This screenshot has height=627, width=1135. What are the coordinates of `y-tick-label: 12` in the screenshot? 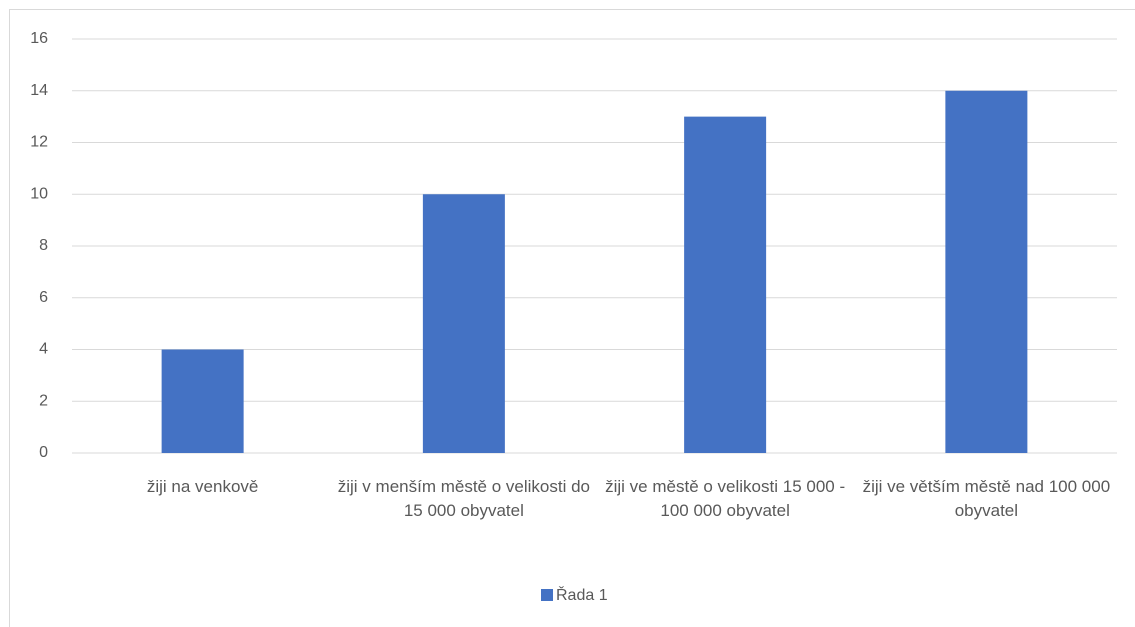 It's located at (39, 142).